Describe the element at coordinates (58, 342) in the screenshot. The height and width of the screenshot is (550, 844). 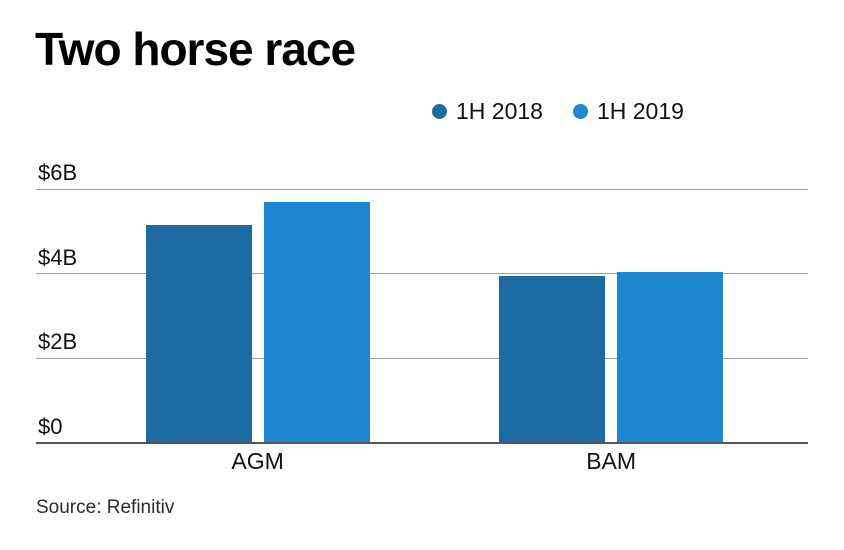
I see `ytick-label-$2B: $2B` at that location.